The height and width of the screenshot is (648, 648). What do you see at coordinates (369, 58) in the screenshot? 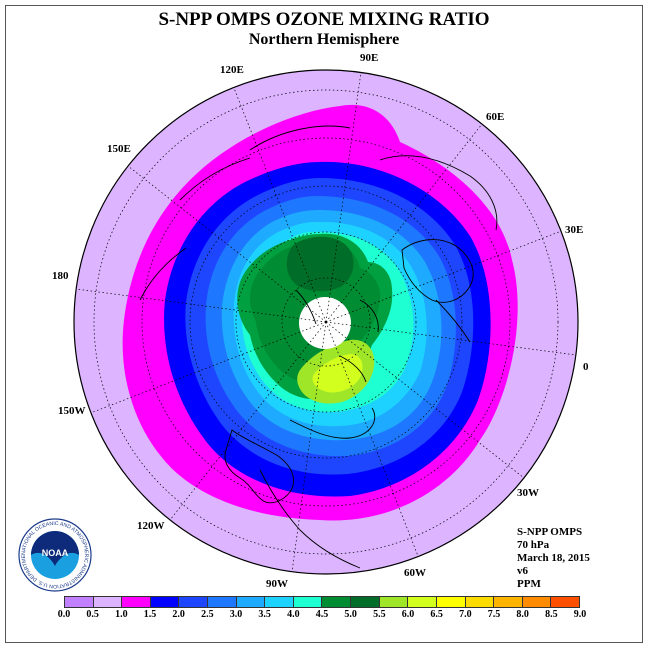
I see `lon-label-90e: 90E` at bounding box center [369, 58].